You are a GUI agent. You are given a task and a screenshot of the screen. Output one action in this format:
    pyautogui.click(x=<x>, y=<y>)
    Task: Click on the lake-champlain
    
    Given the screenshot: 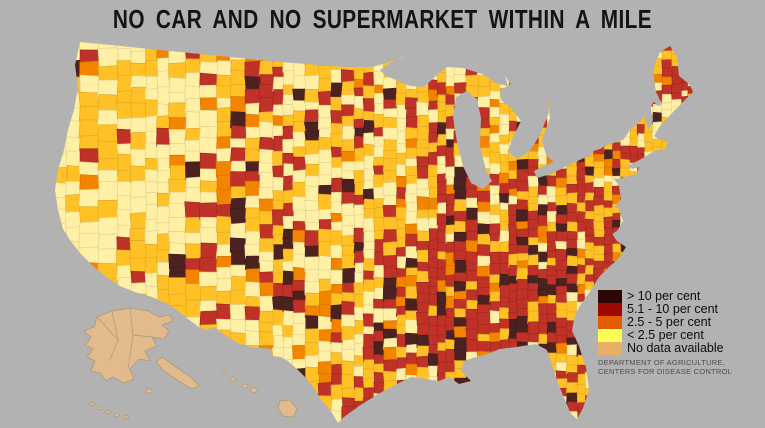 What is the action you would take?
    pyautogui.click(x=649, y=117)
    